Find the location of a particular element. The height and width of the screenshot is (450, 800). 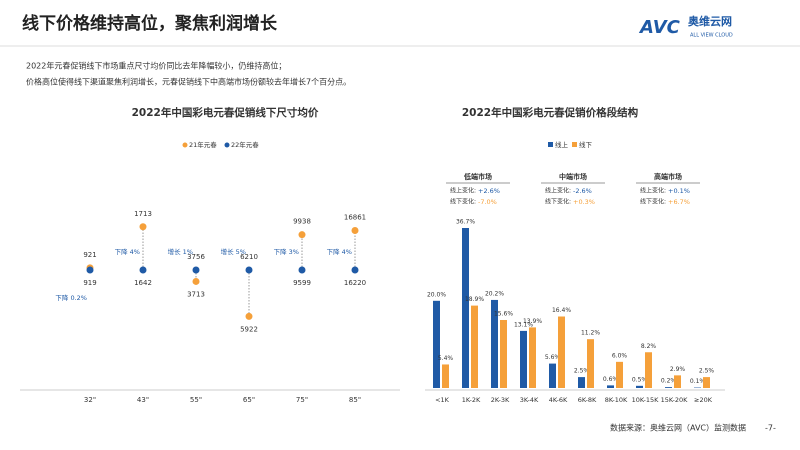

value-label: 16.4% is located at coordinates (561, 310).